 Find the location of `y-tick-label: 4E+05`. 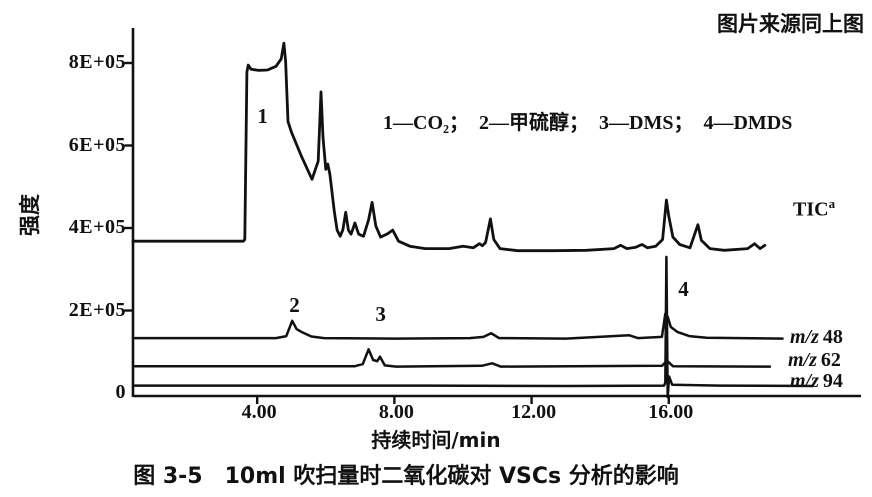

y-tick-label: 4E+05 is located at coordinates (97, 227).